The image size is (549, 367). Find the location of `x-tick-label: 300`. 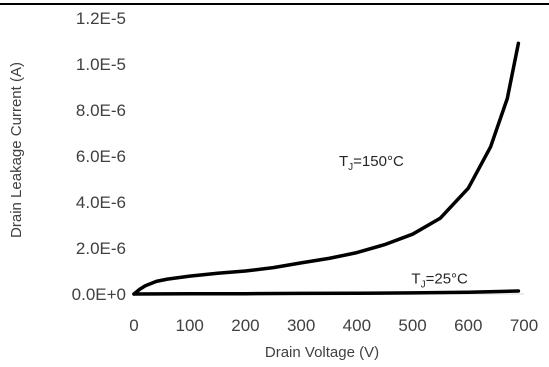

x-tick-label: 300 is located at coordinates (301, 325).